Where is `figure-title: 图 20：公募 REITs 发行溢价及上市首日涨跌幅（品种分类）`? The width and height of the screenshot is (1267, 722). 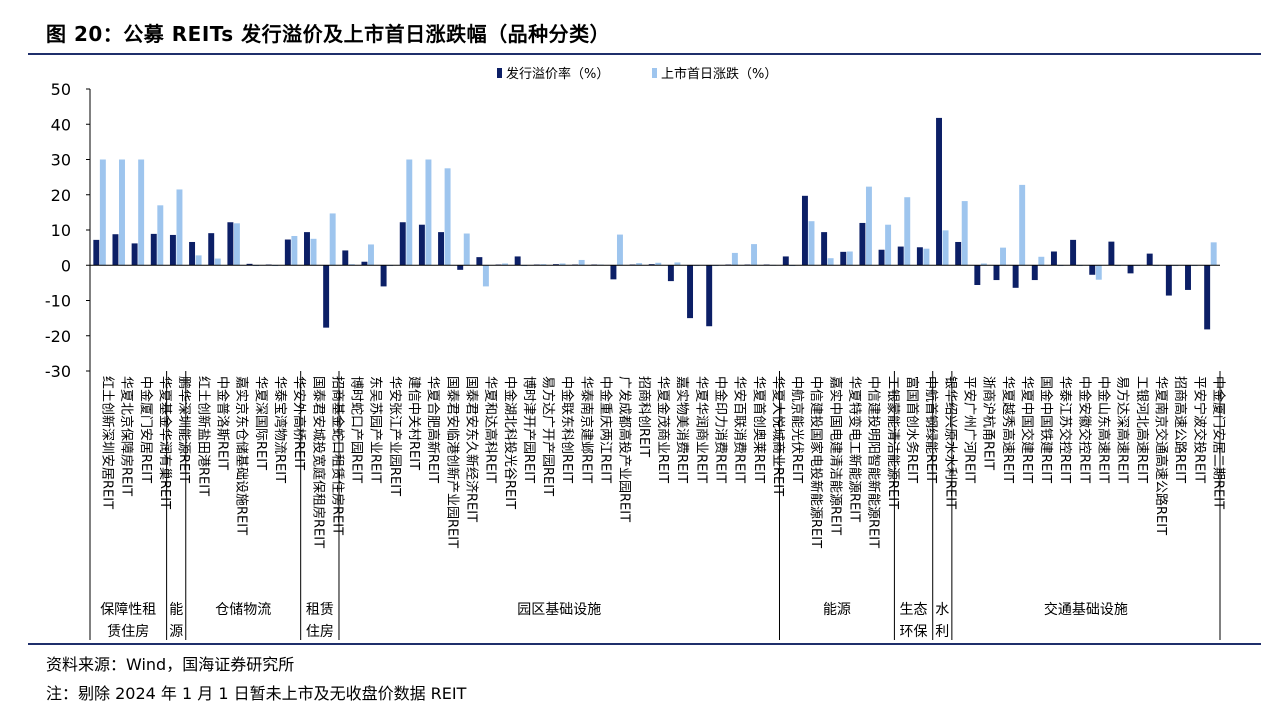
figure-title: 图 20：公募 REITs 发行溢价及上市首日涨跌幅（品种分类） is located at coordinates (328, 34).